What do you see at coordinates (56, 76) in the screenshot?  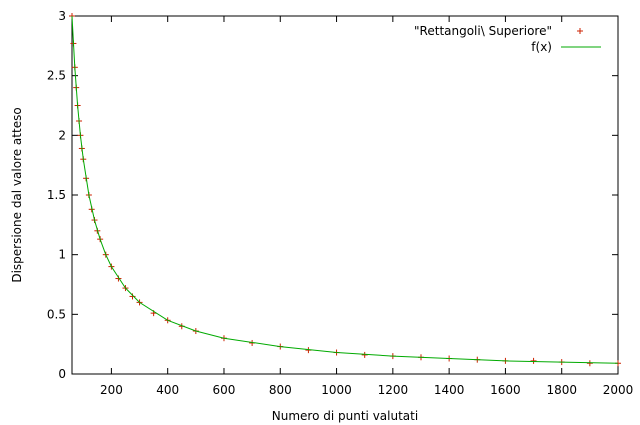 I see `y-tick-label: 2.5` at bounding box center [56, 76].